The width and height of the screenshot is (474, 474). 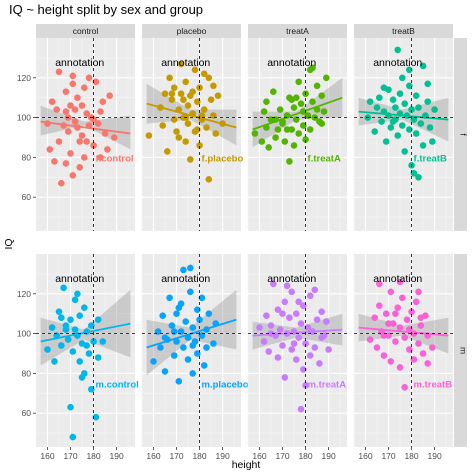 What do you see at coordinates (85, 127) in the screenshot?
I see `confidence-band` at bounding box center [85, 127].